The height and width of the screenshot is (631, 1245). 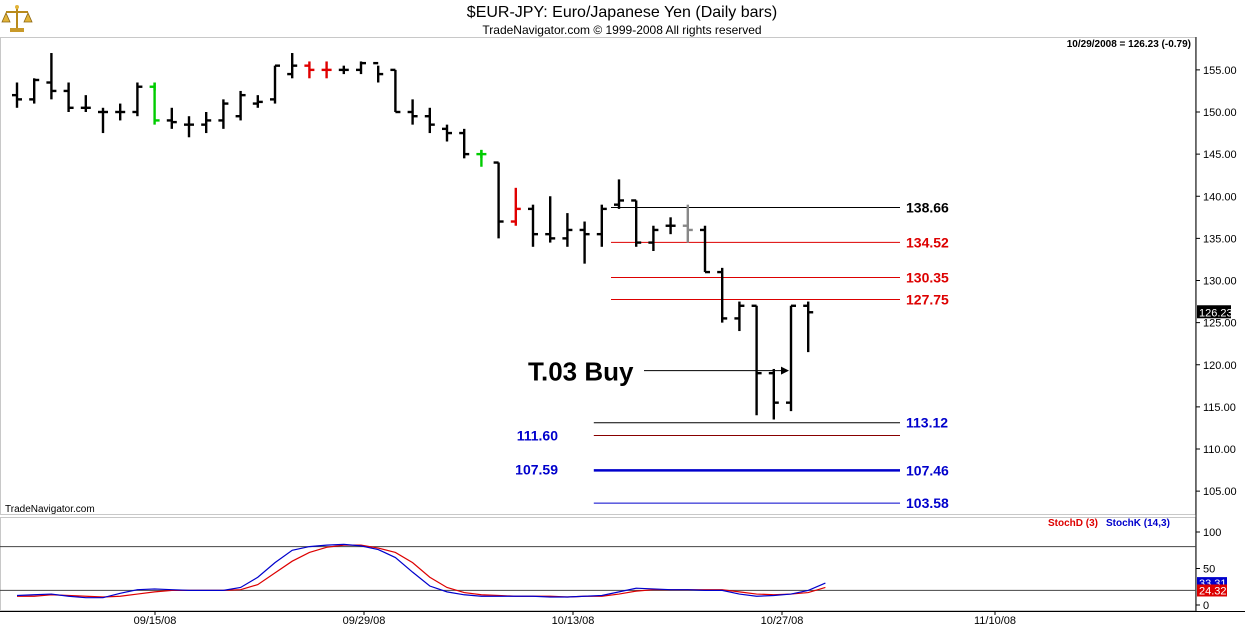 What do you see at coordinates (1219, 450) in the screenshot?
I see `y-tick-label: 110.00` at bounding box center [1219, 450].